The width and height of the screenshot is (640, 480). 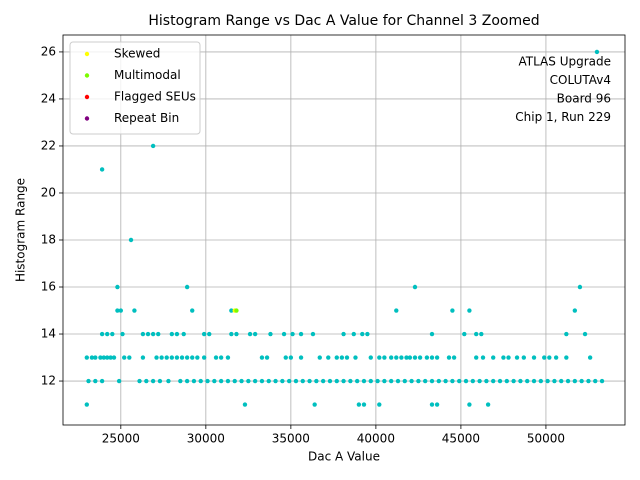 What do you see at coordinates (580, 80) in the screenshot?
I see `annotation: COLUTAv4` at bounding box center [580, 80].